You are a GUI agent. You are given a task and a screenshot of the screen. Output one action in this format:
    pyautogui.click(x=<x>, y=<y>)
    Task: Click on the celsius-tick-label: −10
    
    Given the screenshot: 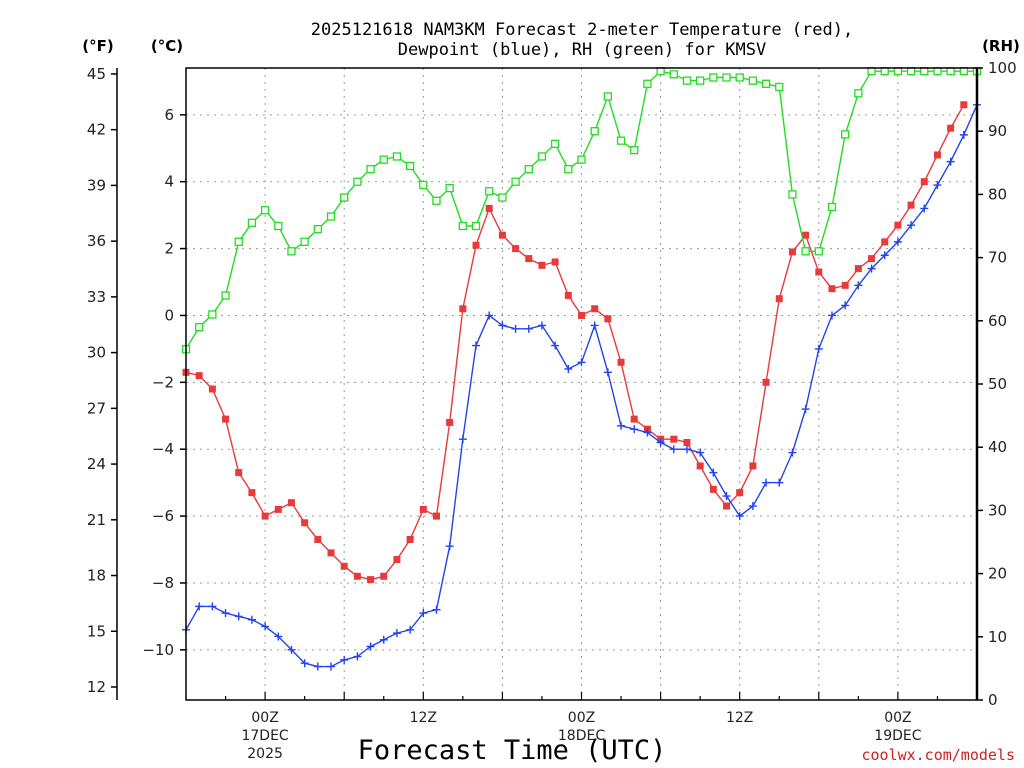 What is the action you would take?
    pyautogui.click(x=158, y=650)
    